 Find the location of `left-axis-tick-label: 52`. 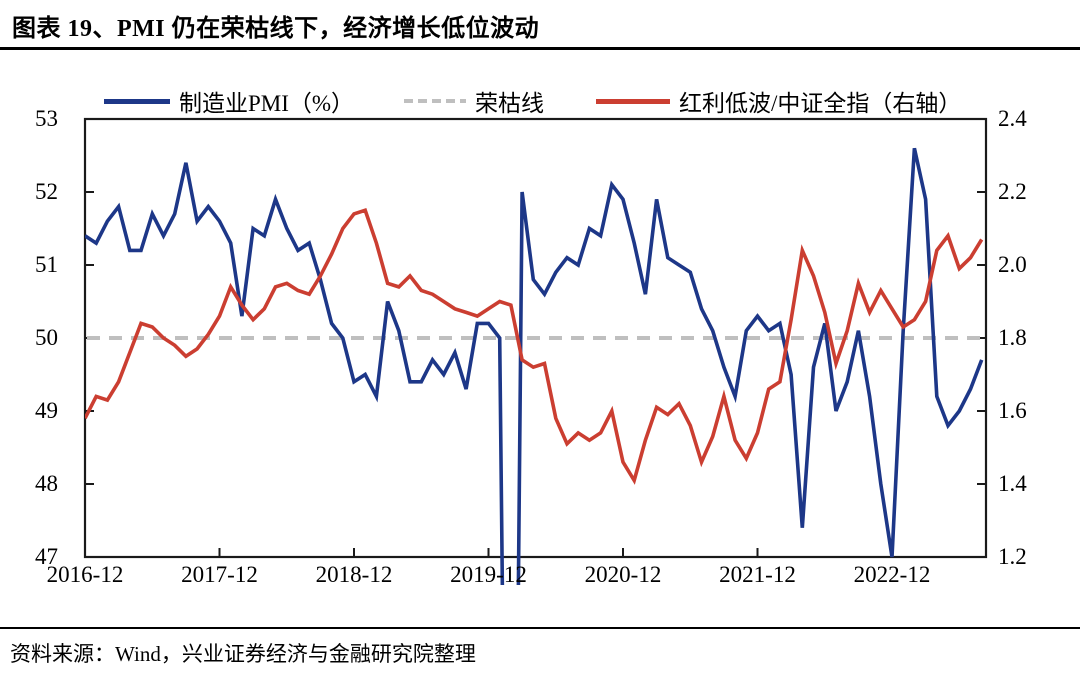

left-axis-tick-label: 52 is located at coordinates (46, 191).